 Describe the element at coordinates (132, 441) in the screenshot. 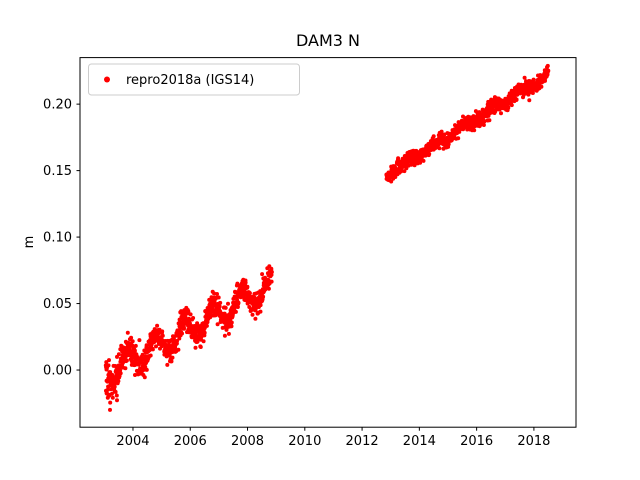

I see `svg-text: 2004` at that location.